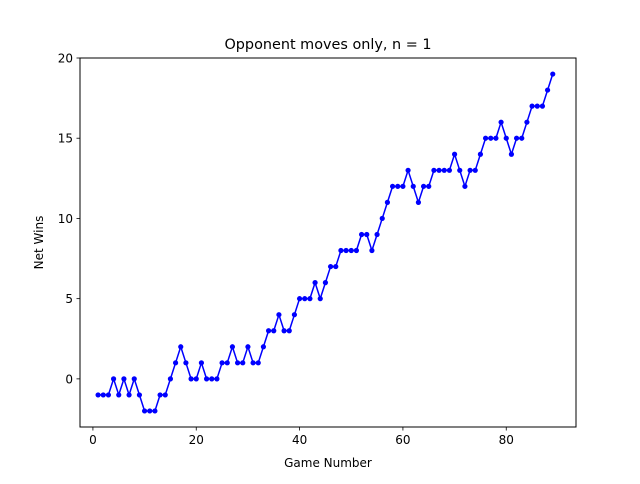 This screenshot has height=484, width=640. Describe the element at coordinates (65, 219) in the screenshot. I see `y-tick-label: 10` at that location.